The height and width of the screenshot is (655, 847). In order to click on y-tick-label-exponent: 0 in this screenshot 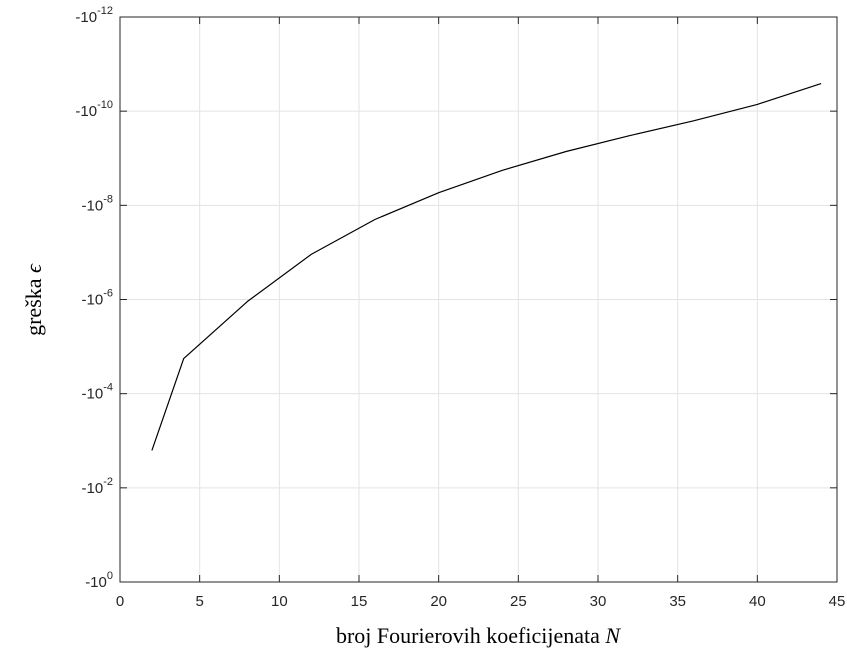, I will do `click(110, 576)`.